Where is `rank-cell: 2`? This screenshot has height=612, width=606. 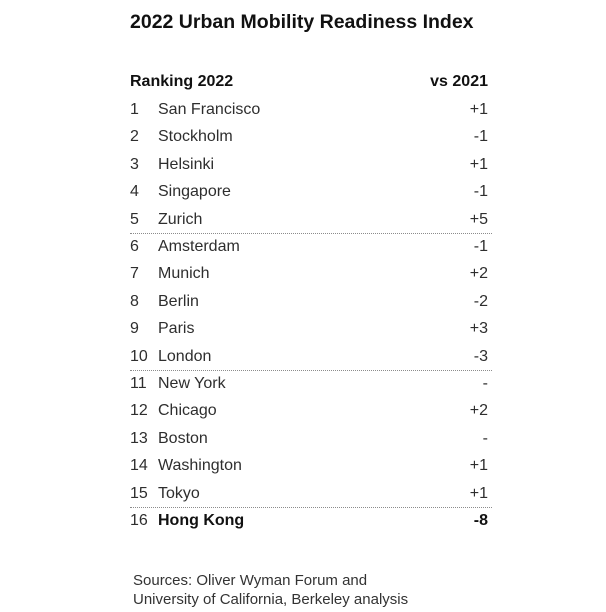 rank-cell: 2 is located at coordinates (134, 137).